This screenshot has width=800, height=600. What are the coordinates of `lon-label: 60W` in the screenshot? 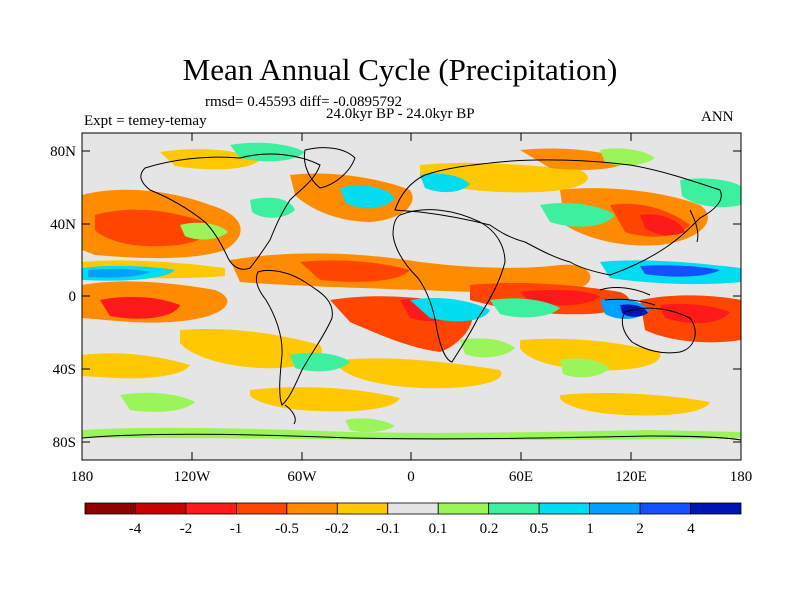 It's located at (302, 477).